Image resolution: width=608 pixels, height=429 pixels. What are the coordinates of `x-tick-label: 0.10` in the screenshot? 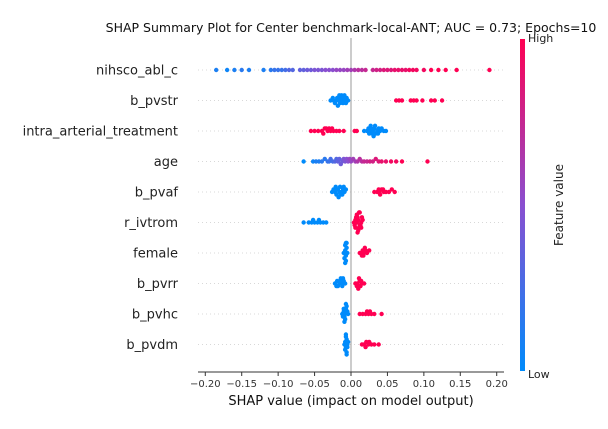 It's located at (424, 384).